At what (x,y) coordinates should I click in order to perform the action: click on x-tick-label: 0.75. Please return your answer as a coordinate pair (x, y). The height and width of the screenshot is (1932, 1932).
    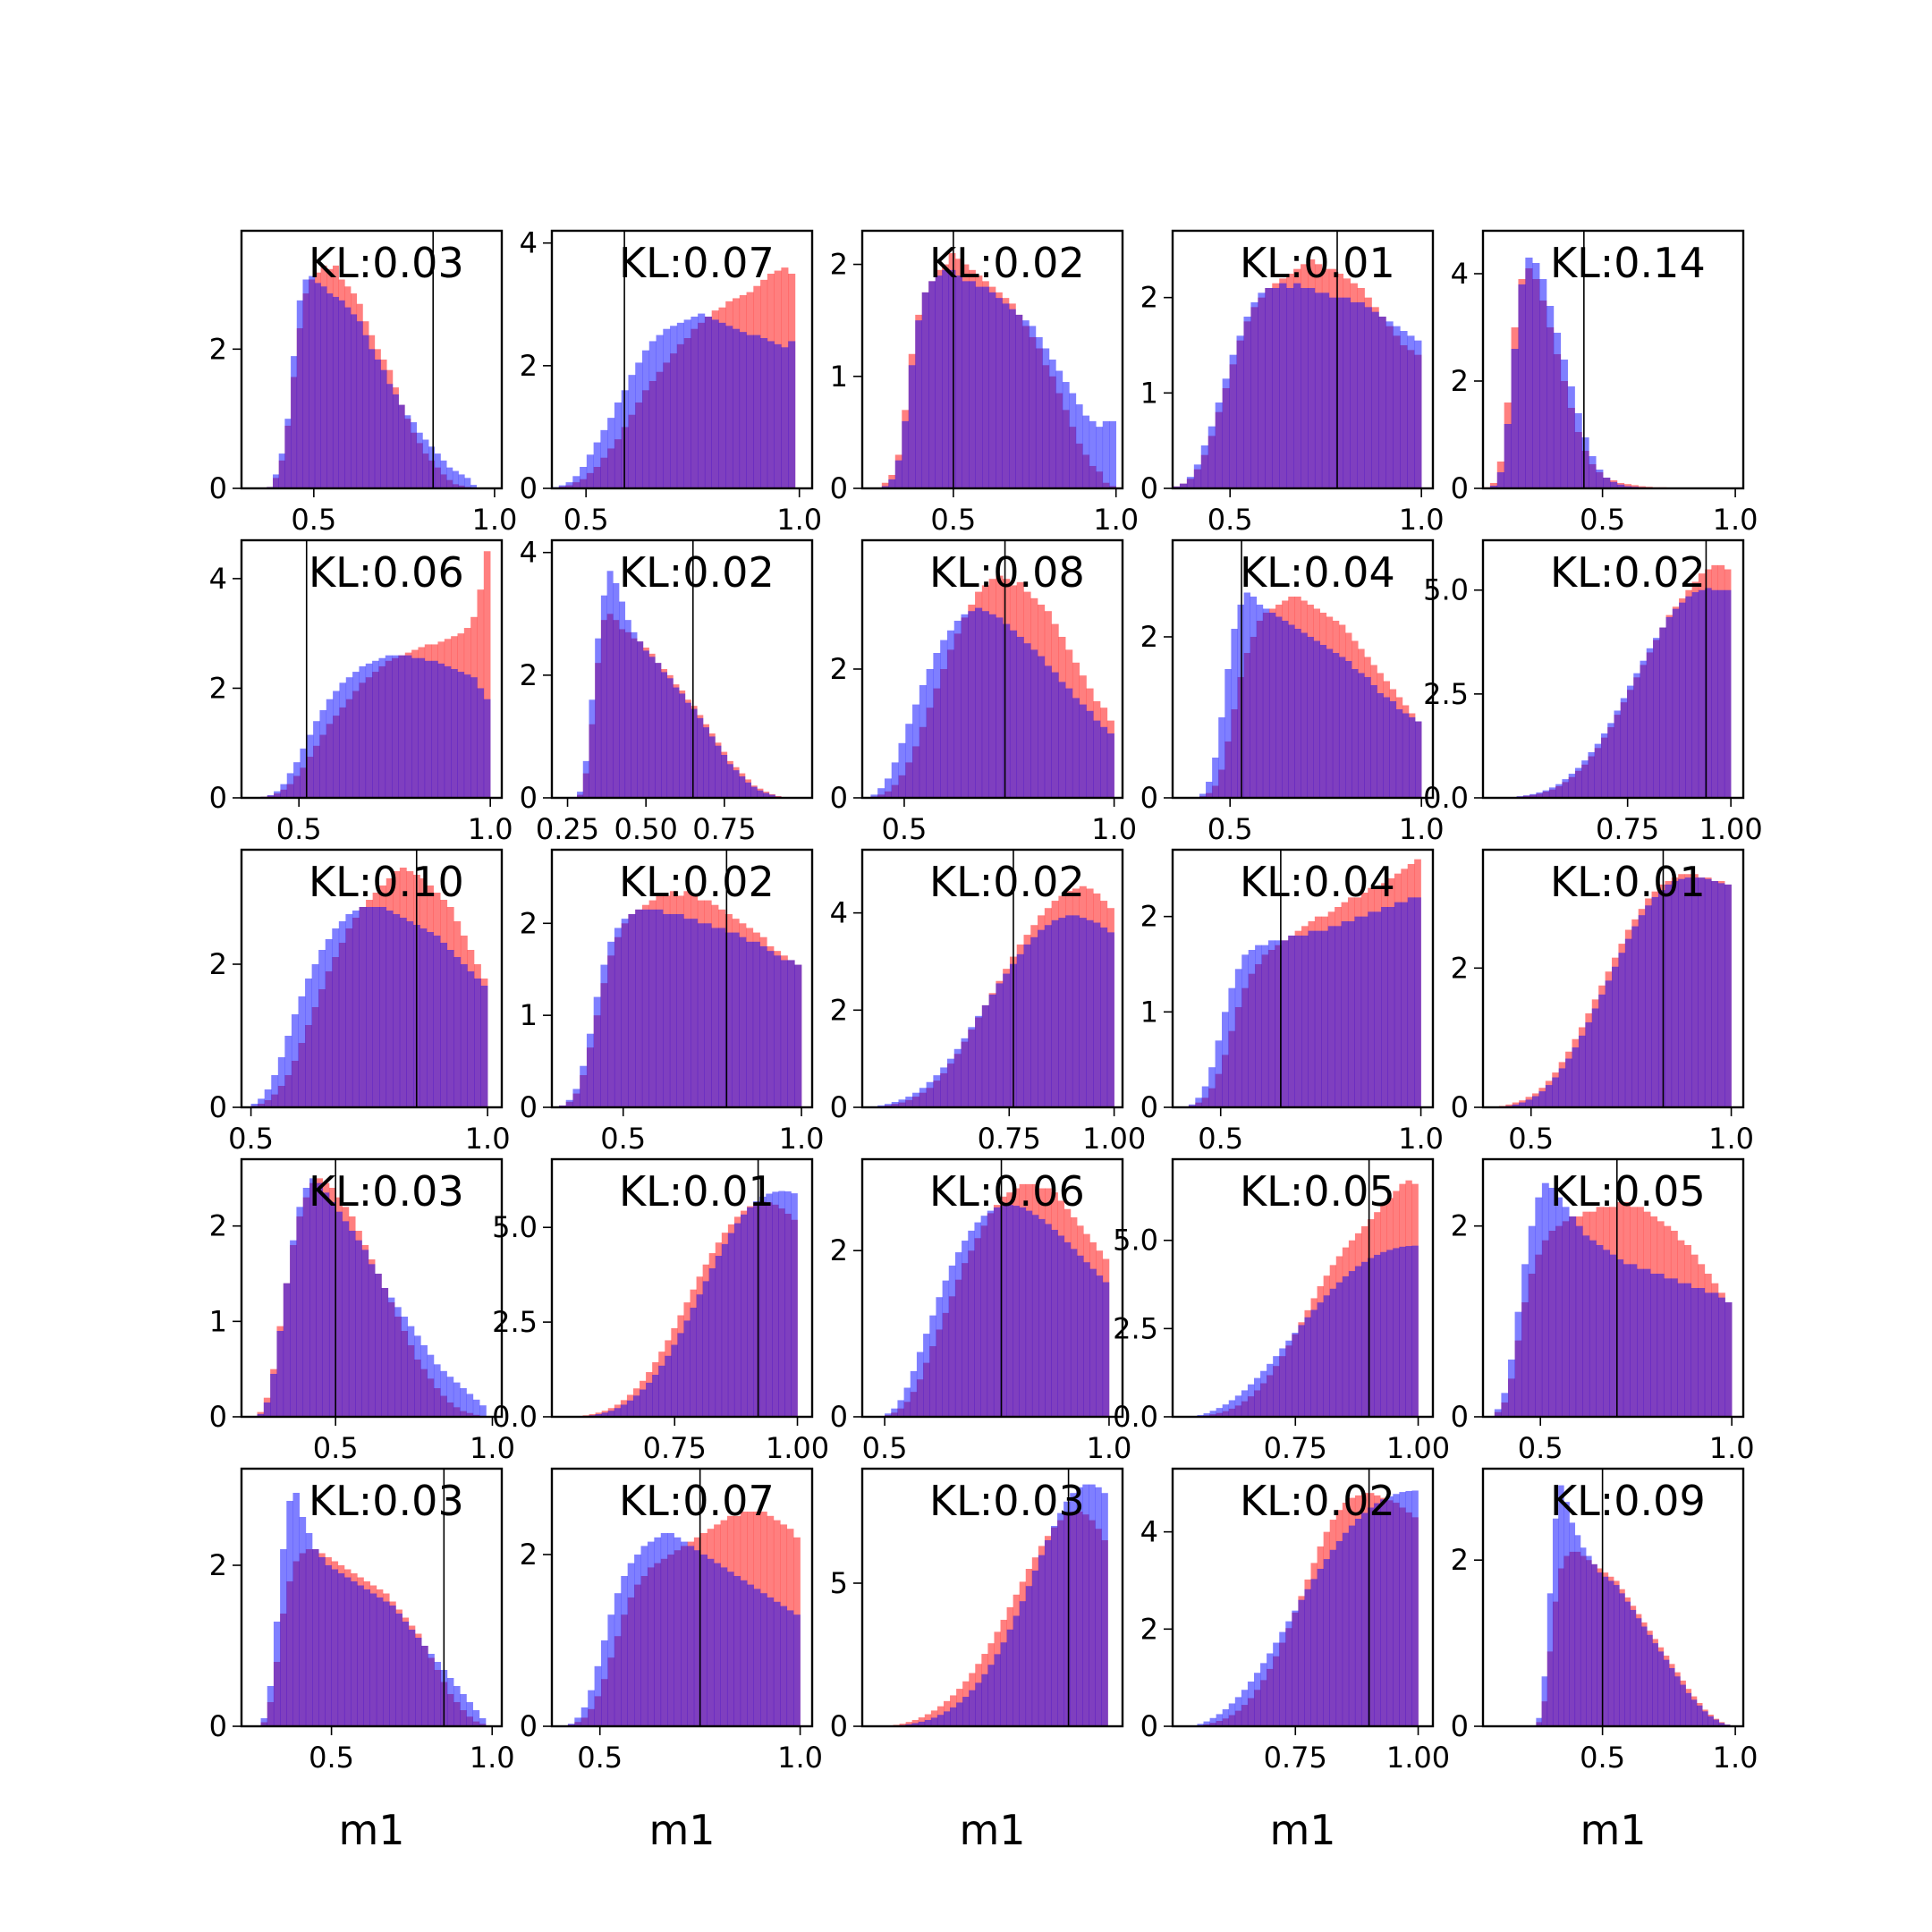
    Looking at the image, I should click on (675, 1448).